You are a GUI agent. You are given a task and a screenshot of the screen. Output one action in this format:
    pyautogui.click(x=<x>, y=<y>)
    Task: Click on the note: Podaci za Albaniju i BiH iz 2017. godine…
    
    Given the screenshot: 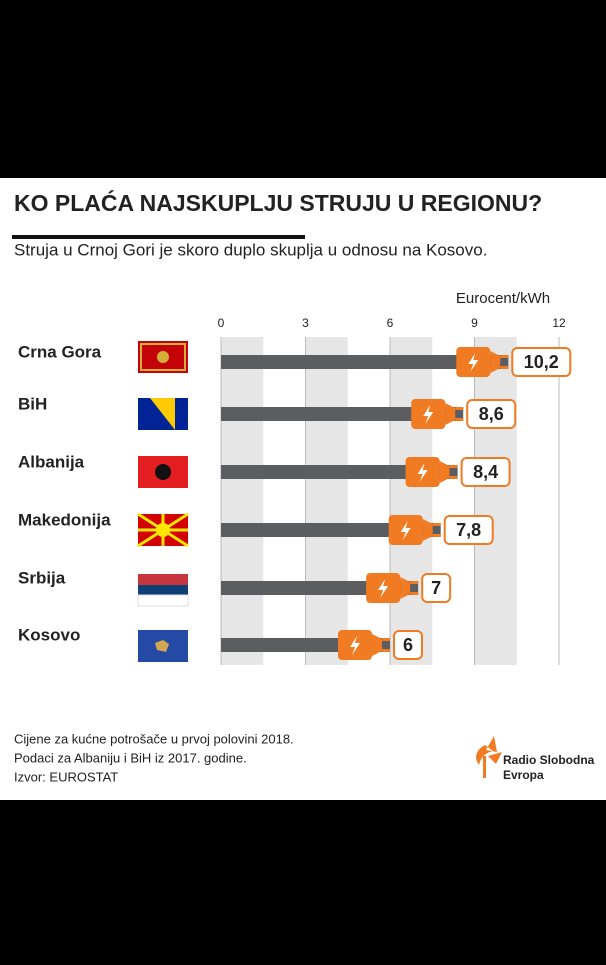 What is the action you would take?
    pyautogui.click(x=130, y=757)
    